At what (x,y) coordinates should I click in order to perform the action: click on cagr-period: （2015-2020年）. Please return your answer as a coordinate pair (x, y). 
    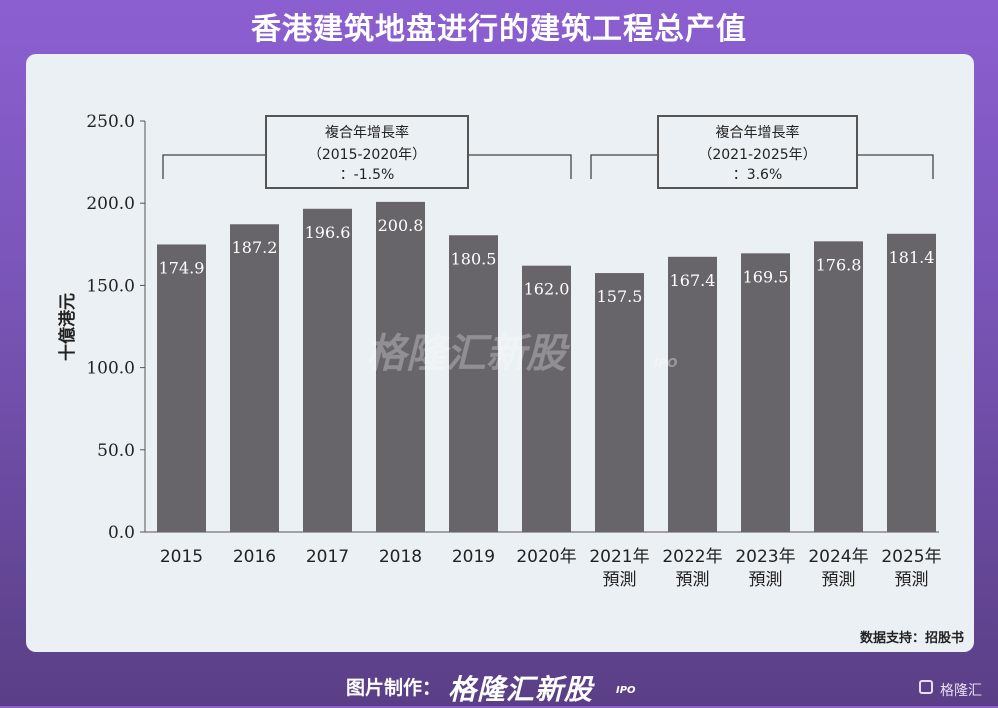
    Looking at the image, I should click on (367, 155).